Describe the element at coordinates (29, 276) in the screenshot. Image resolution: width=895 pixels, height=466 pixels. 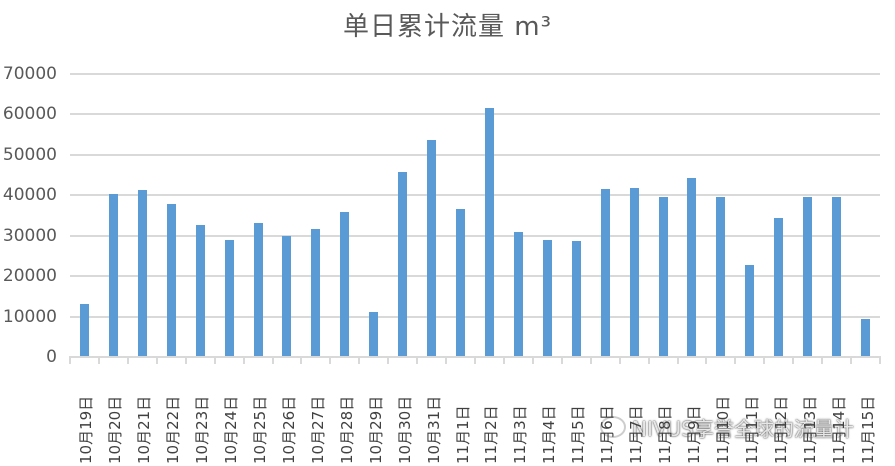
I see `y-tick-label: 20000` at that location.